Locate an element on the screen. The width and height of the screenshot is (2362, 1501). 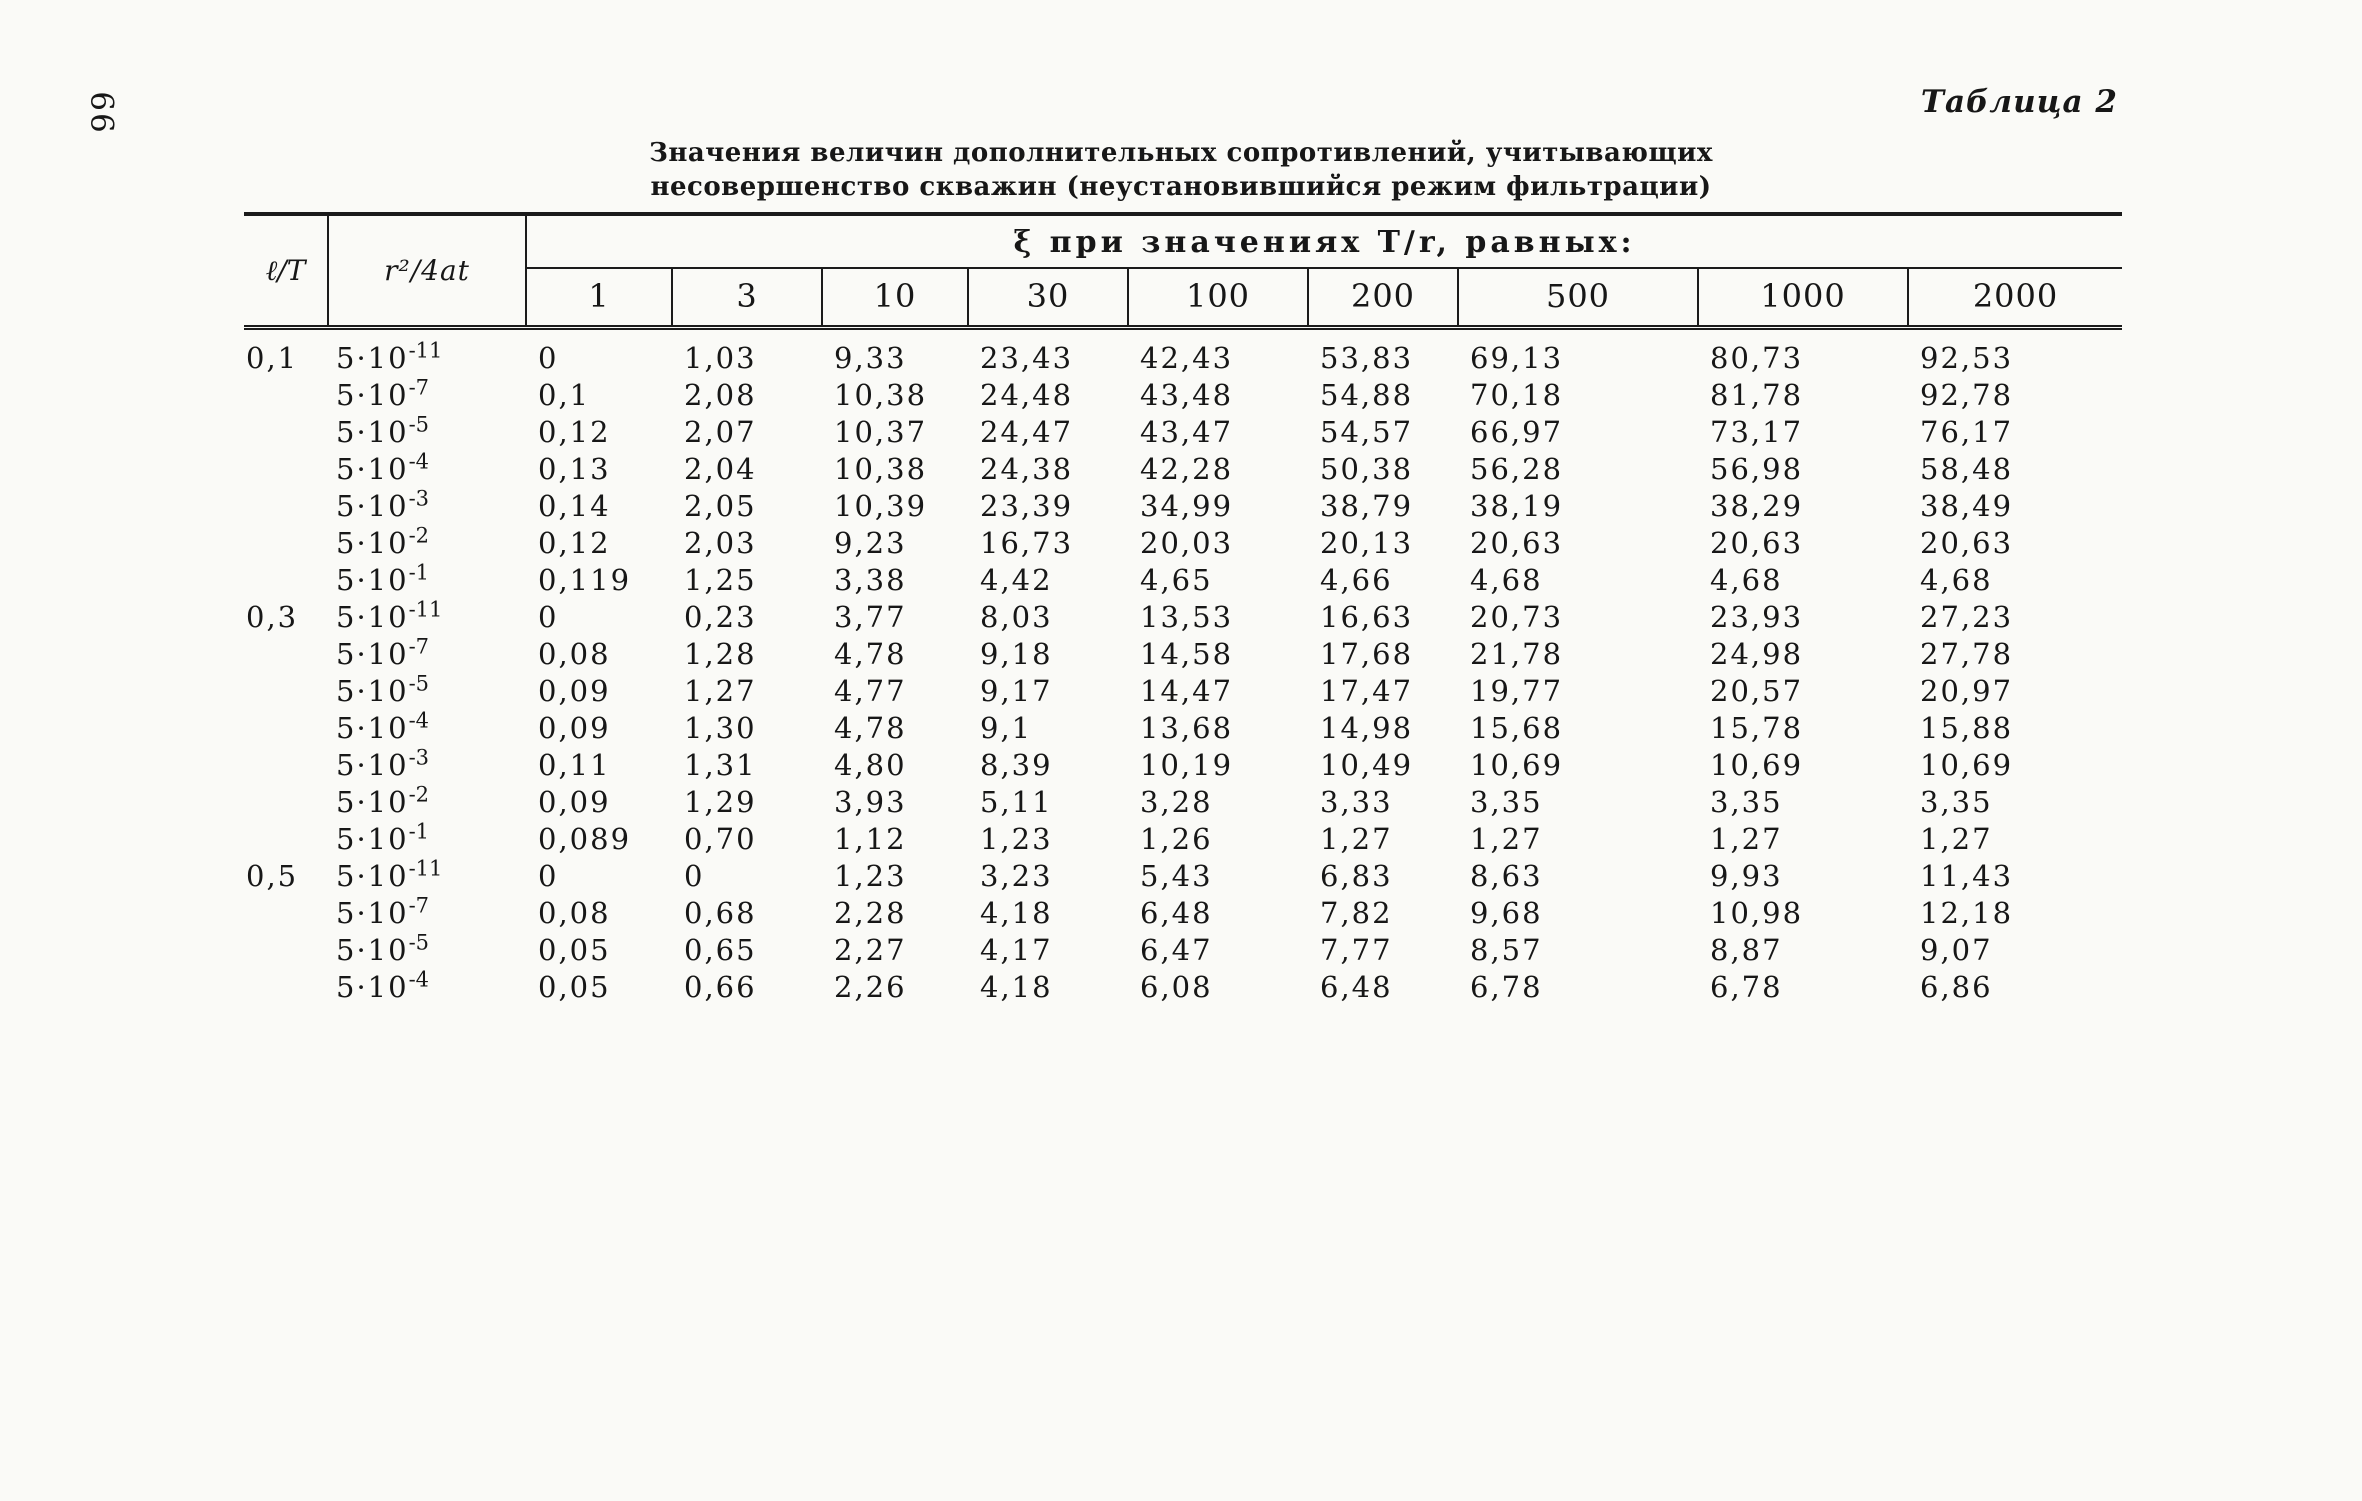
value-cell: 56,98 is located at coordinates (1757, 469).